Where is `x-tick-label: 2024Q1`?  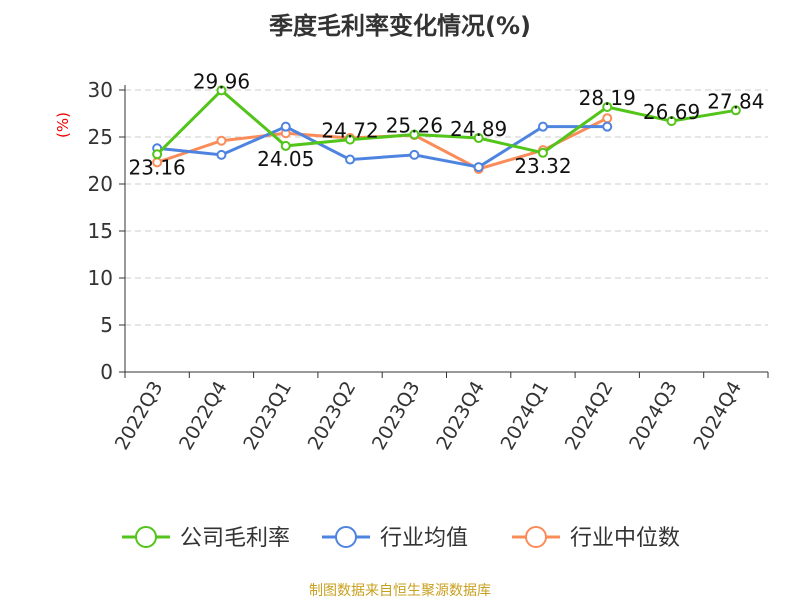
x-tick-label: 2024Q1 is located at coordinates (525, 416).